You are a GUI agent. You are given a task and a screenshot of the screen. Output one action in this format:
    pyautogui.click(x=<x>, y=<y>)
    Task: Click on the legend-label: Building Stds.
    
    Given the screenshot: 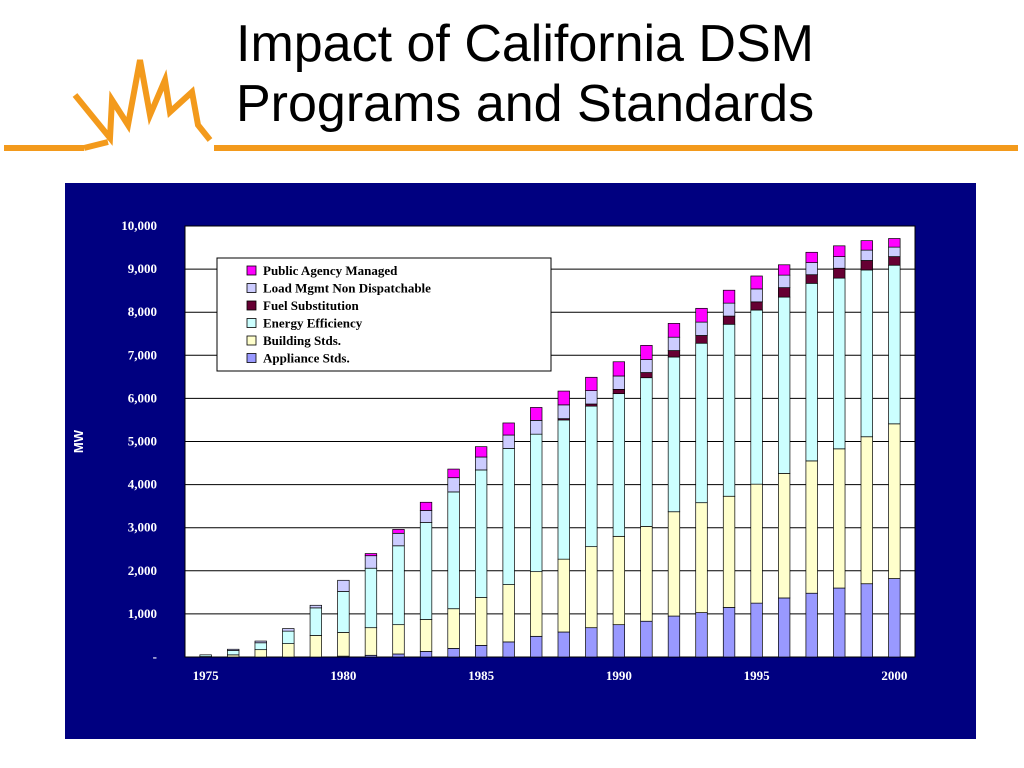 What is the action you would take?
    pyautogui.click(x=302, y=340)
    